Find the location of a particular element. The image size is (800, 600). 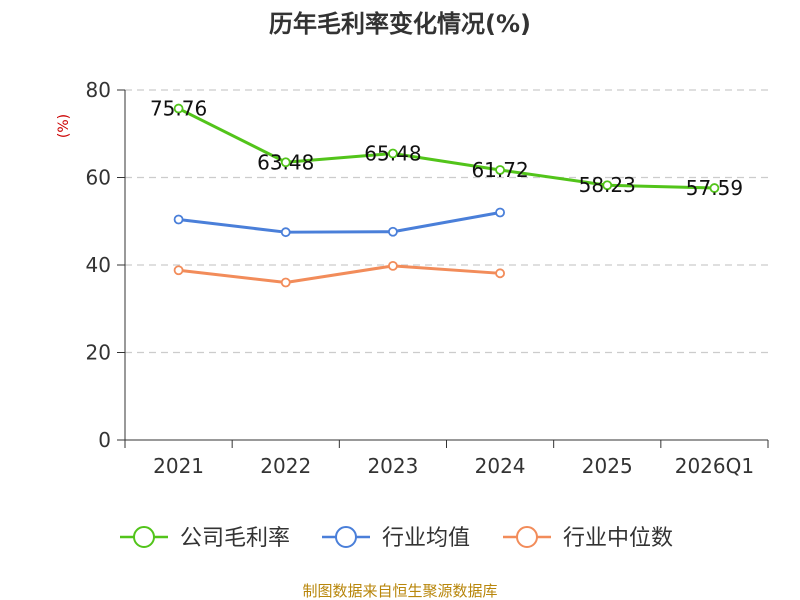

chart-title: 历年毛利率变化情况(%) is located at coordinates (400, 24).